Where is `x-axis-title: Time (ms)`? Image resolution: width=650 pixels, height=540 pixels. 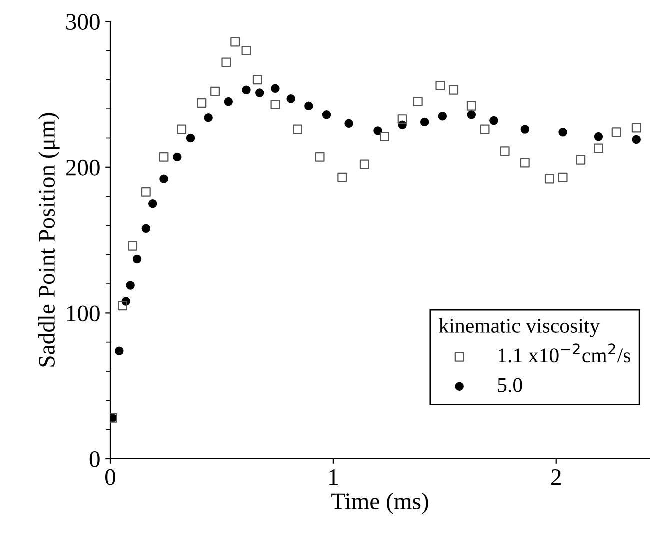 x-axis-title: Time (ms) is located at coordinates (380, 503).